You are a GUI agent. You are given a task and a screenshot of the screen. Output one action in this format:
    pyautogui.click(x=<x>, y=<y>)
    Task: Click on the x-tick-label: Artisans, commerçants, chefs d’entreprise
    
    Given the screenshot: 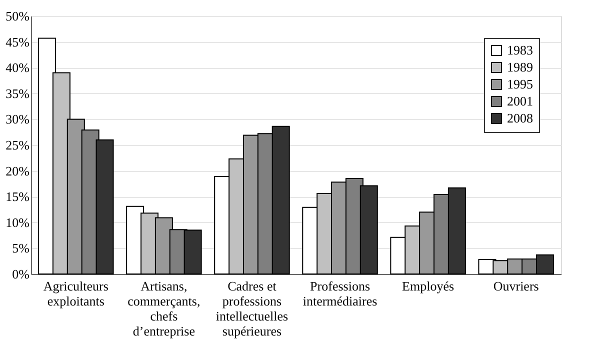 What is the action you would take?
    pyautogui.click(x=164, y=308)
    